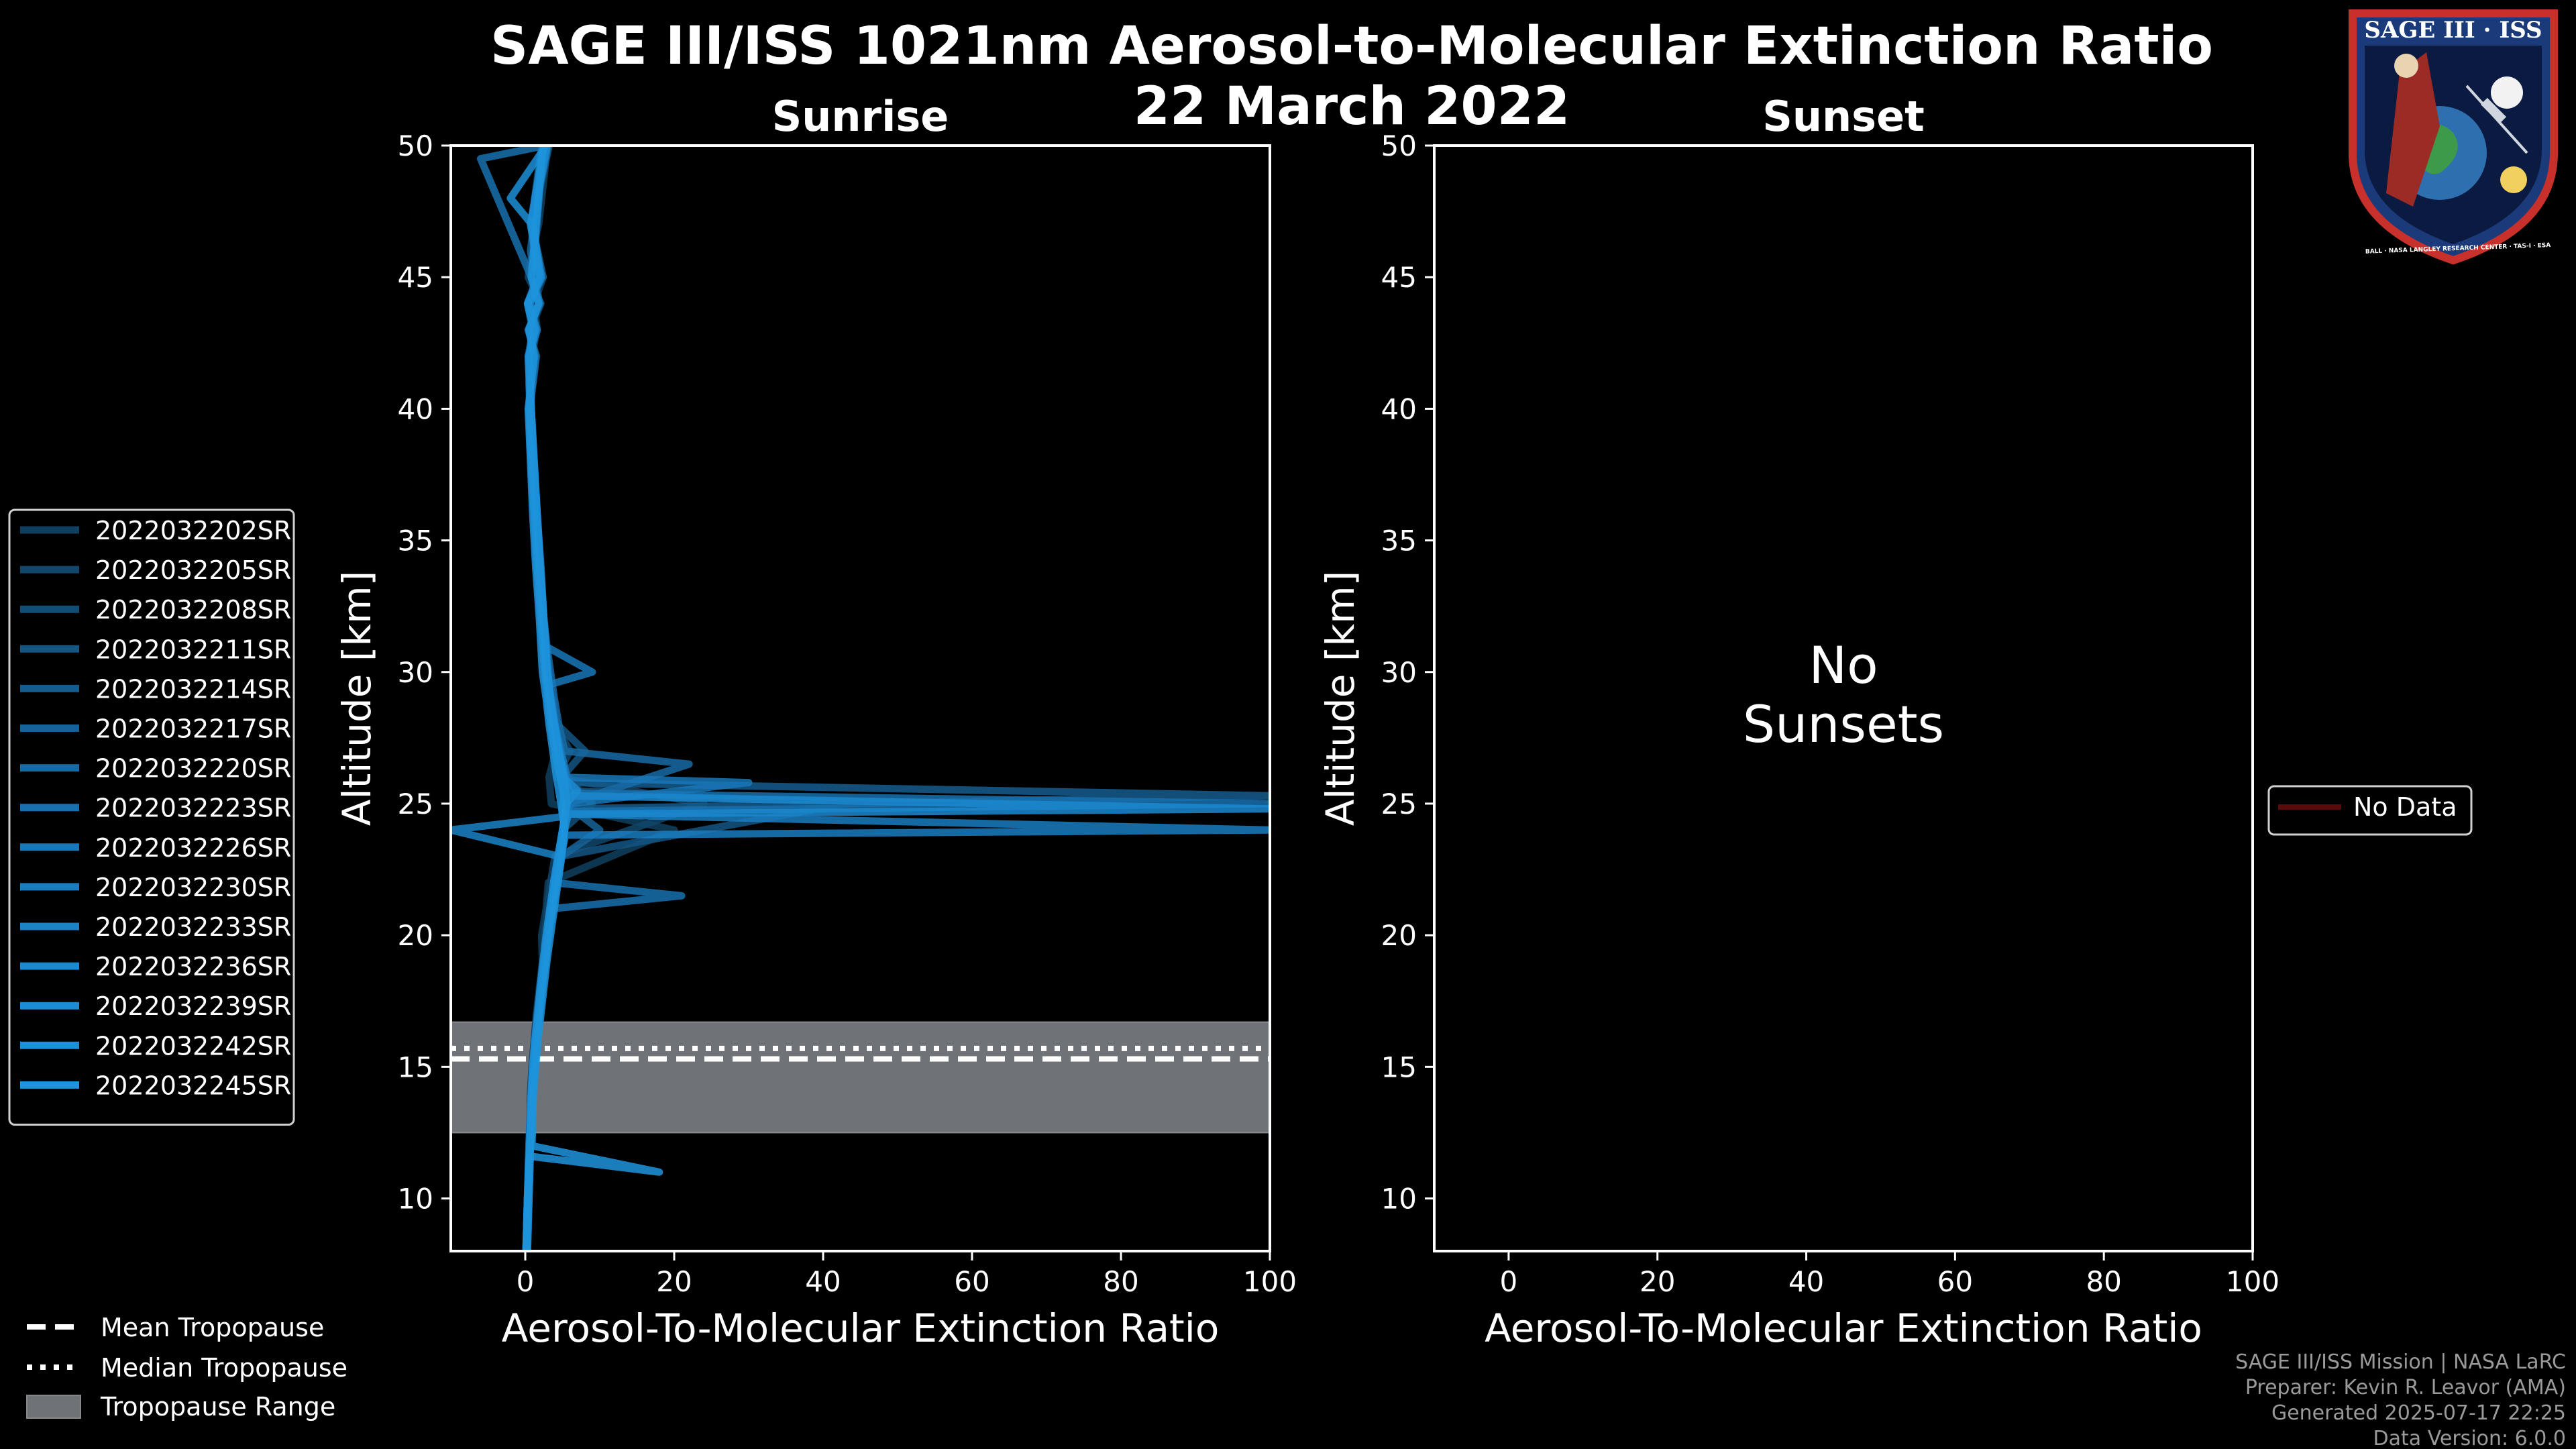  I want to click on series-legend-label: 2022032220SR, so click(193, 769).